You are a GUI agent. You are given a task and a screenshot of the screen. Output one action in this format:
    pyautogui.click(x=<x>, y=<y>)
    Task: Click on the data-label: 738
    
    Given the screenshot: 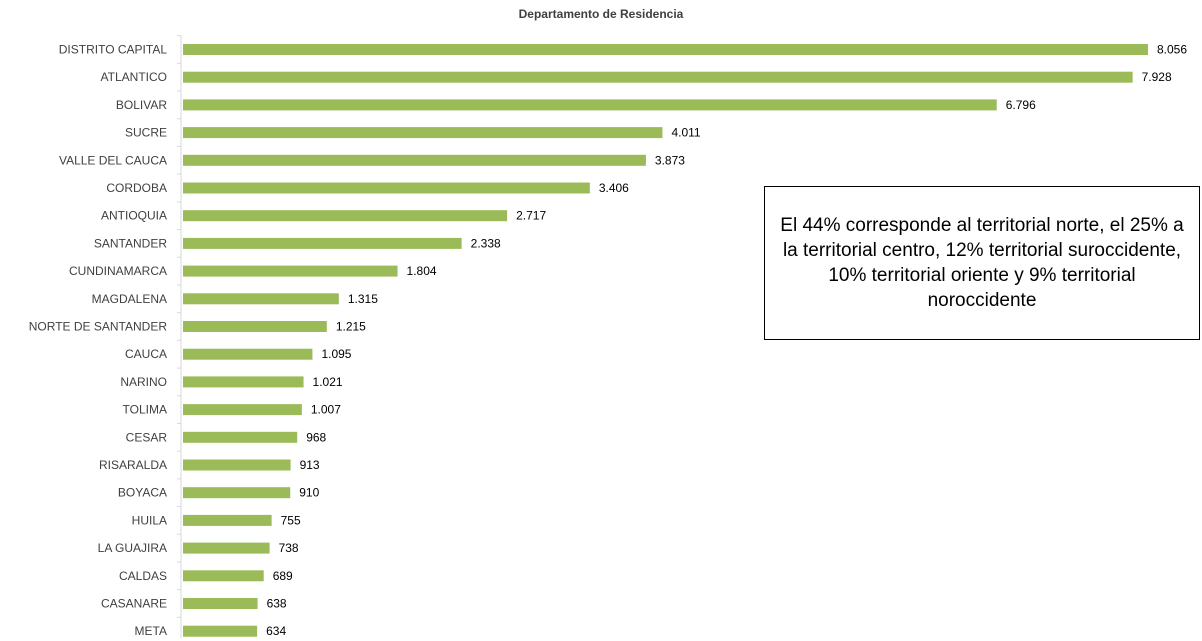 What is the action you would take?
    pyautogui.click(x=289, y=548)
    